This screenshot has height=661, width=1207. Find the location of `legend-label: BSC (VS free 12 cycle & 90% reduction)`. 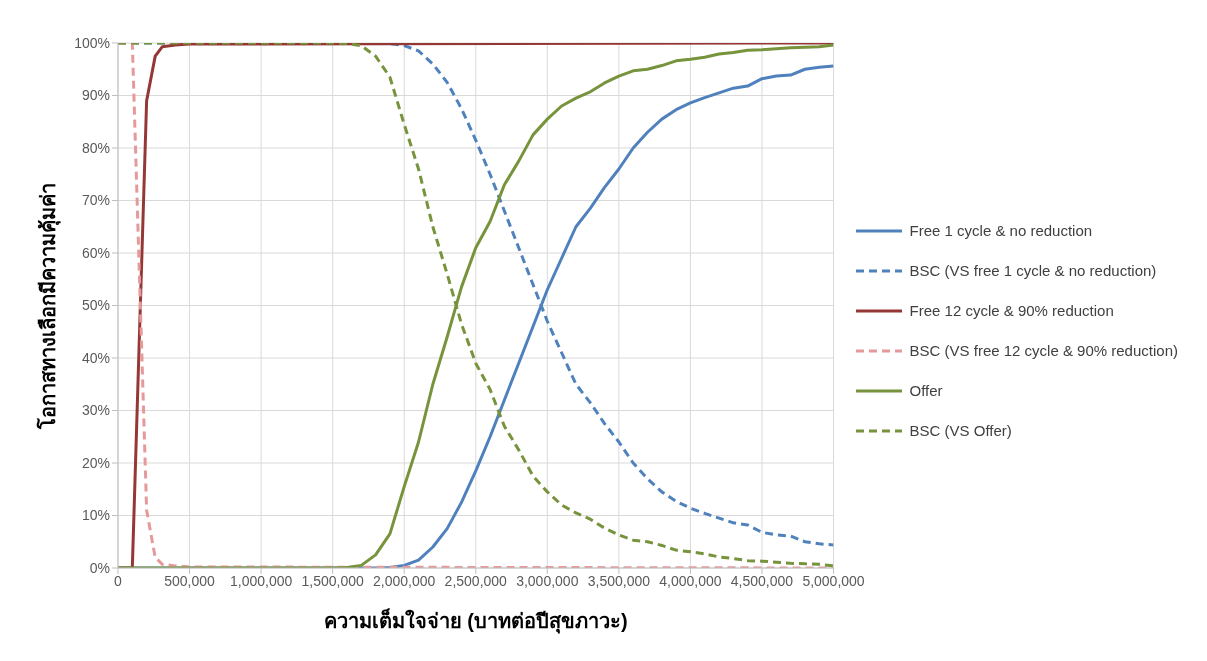

legend-label: BSC (VS free 12 cycle & 90% reduction) is located at coordinates (1043, 350).